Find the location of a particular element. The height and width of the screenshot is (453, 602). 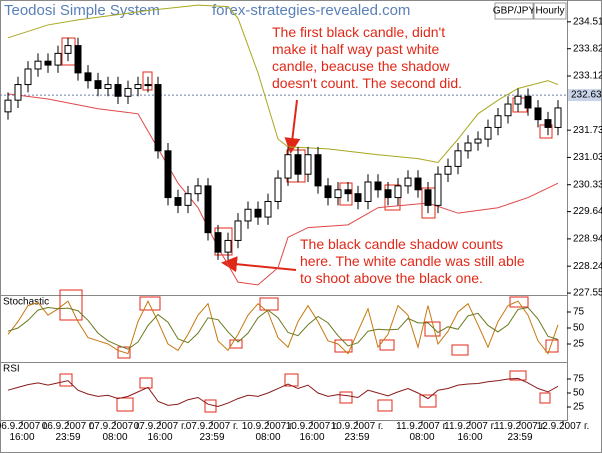

x-tick-label: 10.9.2007 г. 23:59 is located at coordinates (357, 432).